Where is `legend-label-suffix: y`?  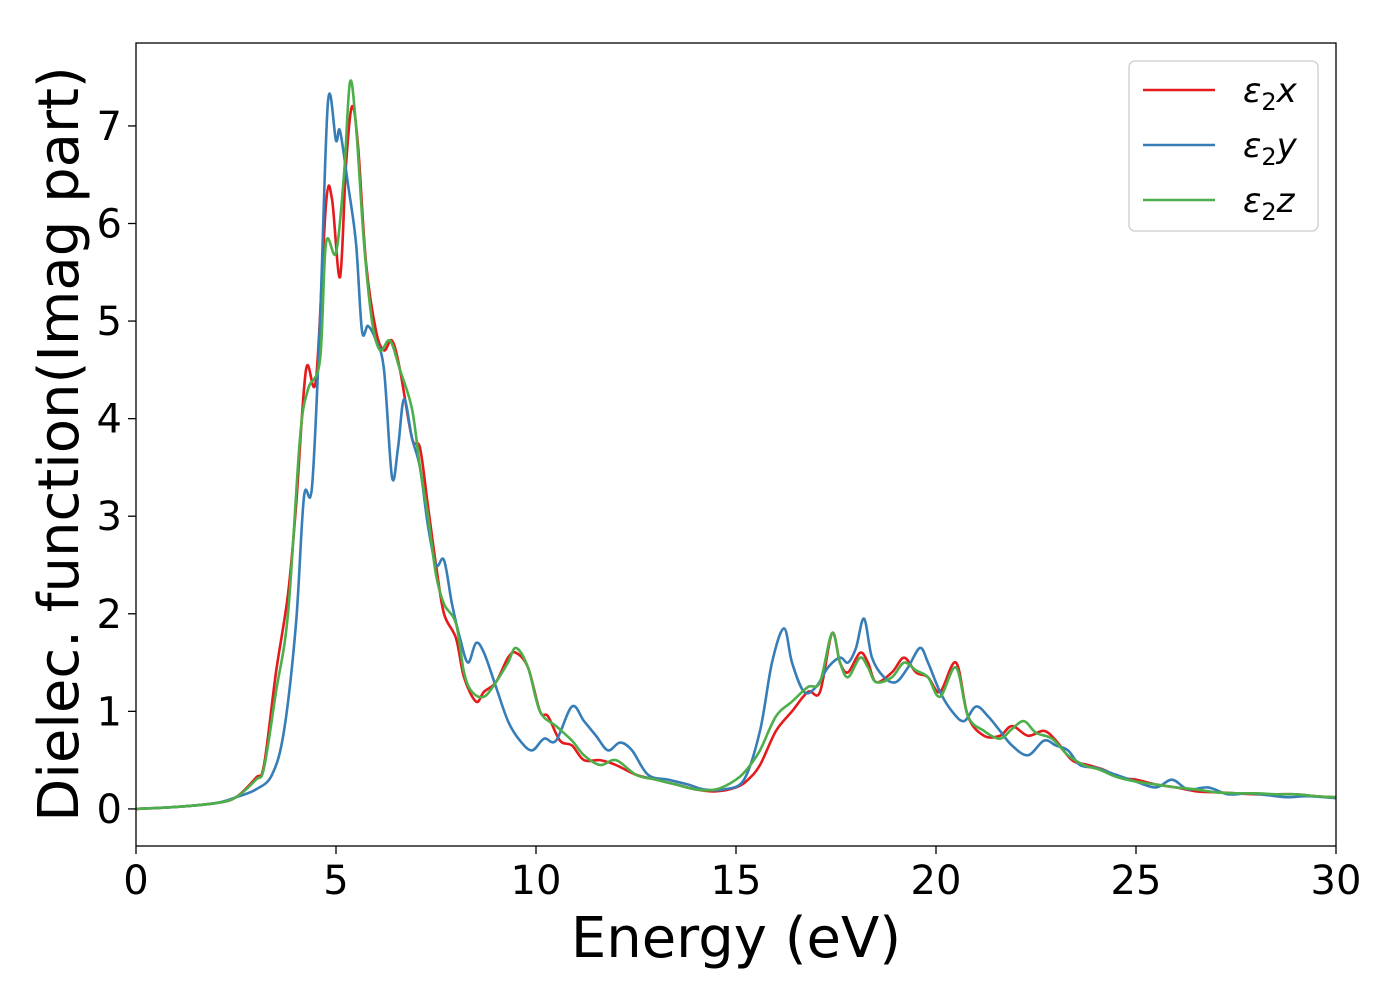
legend-label-suffix: y is located at coordinates (1287, 146).